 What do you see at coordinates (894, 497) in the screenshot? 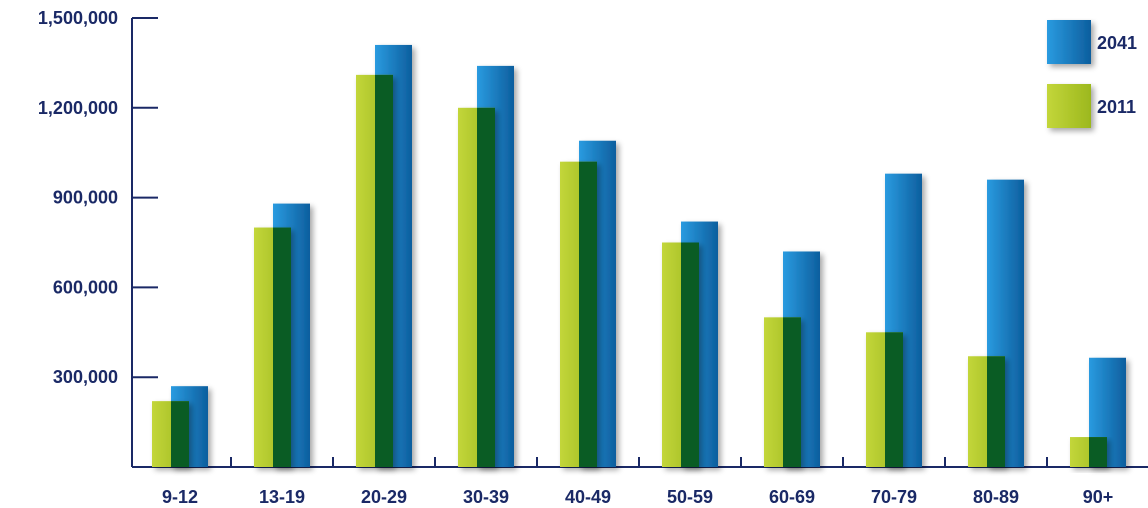
I see `x-tick-label: 70-79` at bounding box center [894, 497].